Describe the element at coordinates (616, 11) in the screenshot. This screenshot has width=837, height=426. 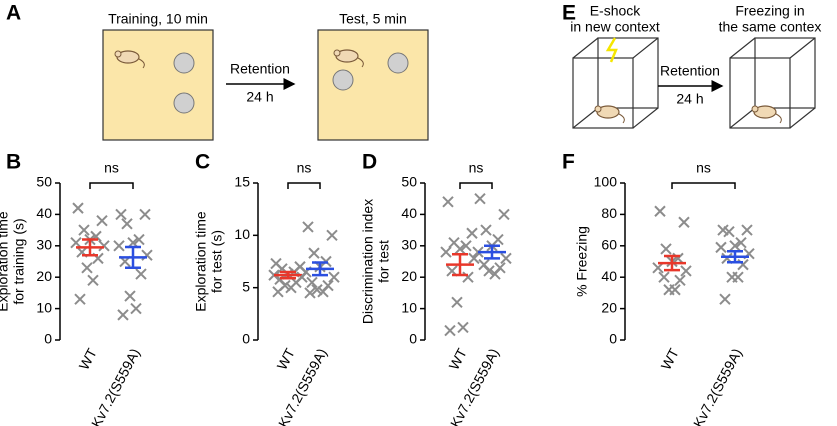
I see `box-title: E-shock` at that location.